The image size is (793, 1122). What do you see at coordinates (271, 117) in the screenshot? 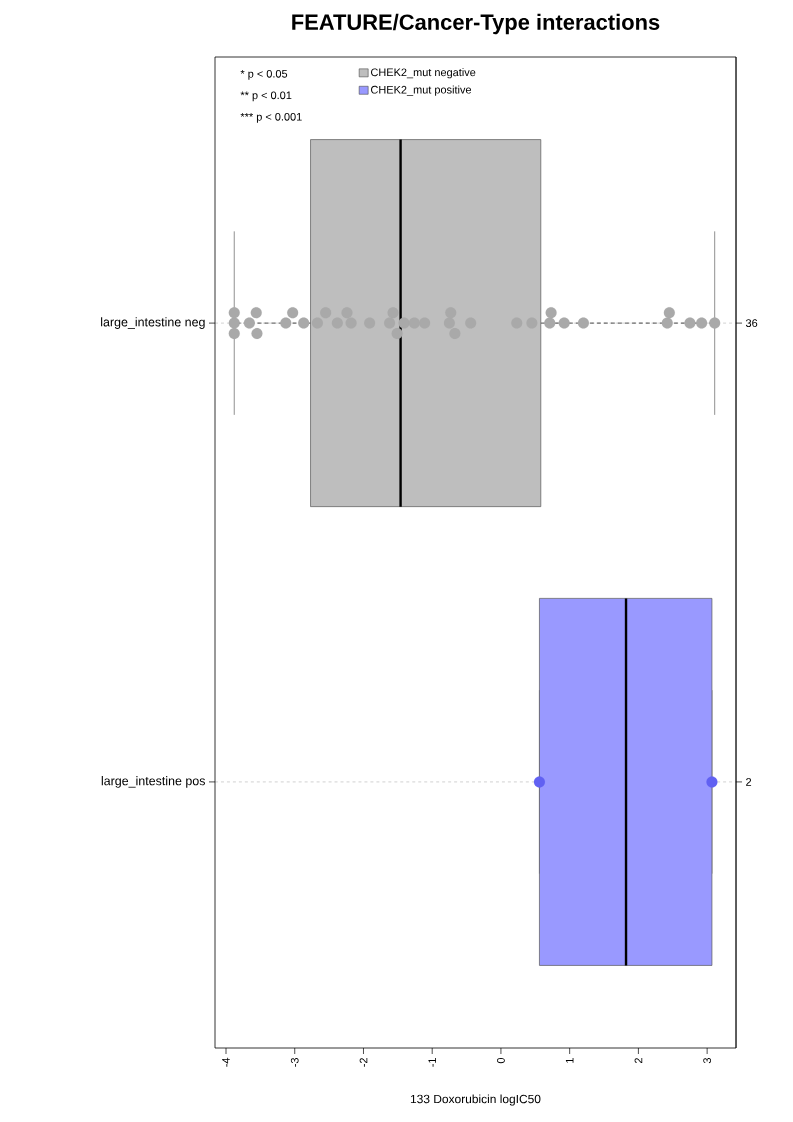
I see `annotation: *** p < 0.001` at bounding box center [271, 117].